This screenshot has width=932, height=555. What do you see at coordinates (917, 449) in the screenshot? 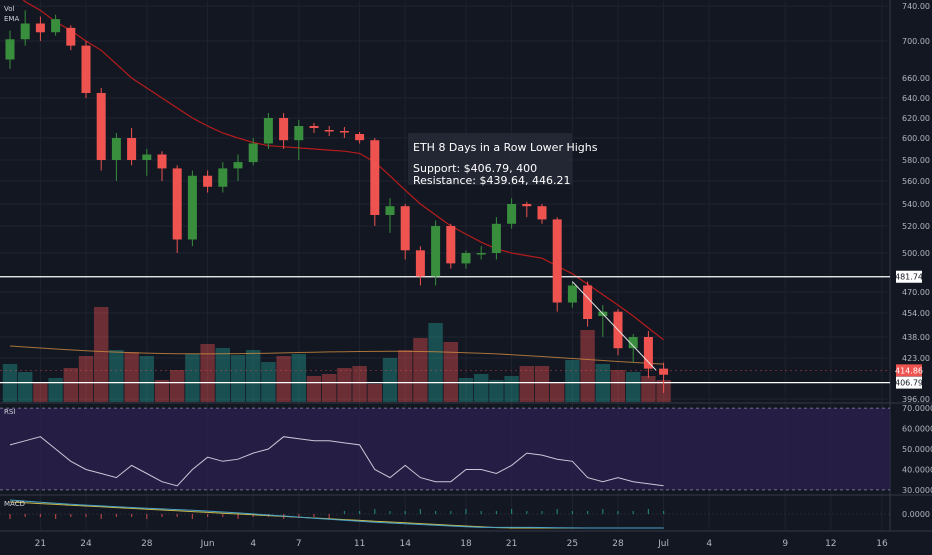
I see `rsi-tick-label: 50.0000` at bounding box center [917, 449].